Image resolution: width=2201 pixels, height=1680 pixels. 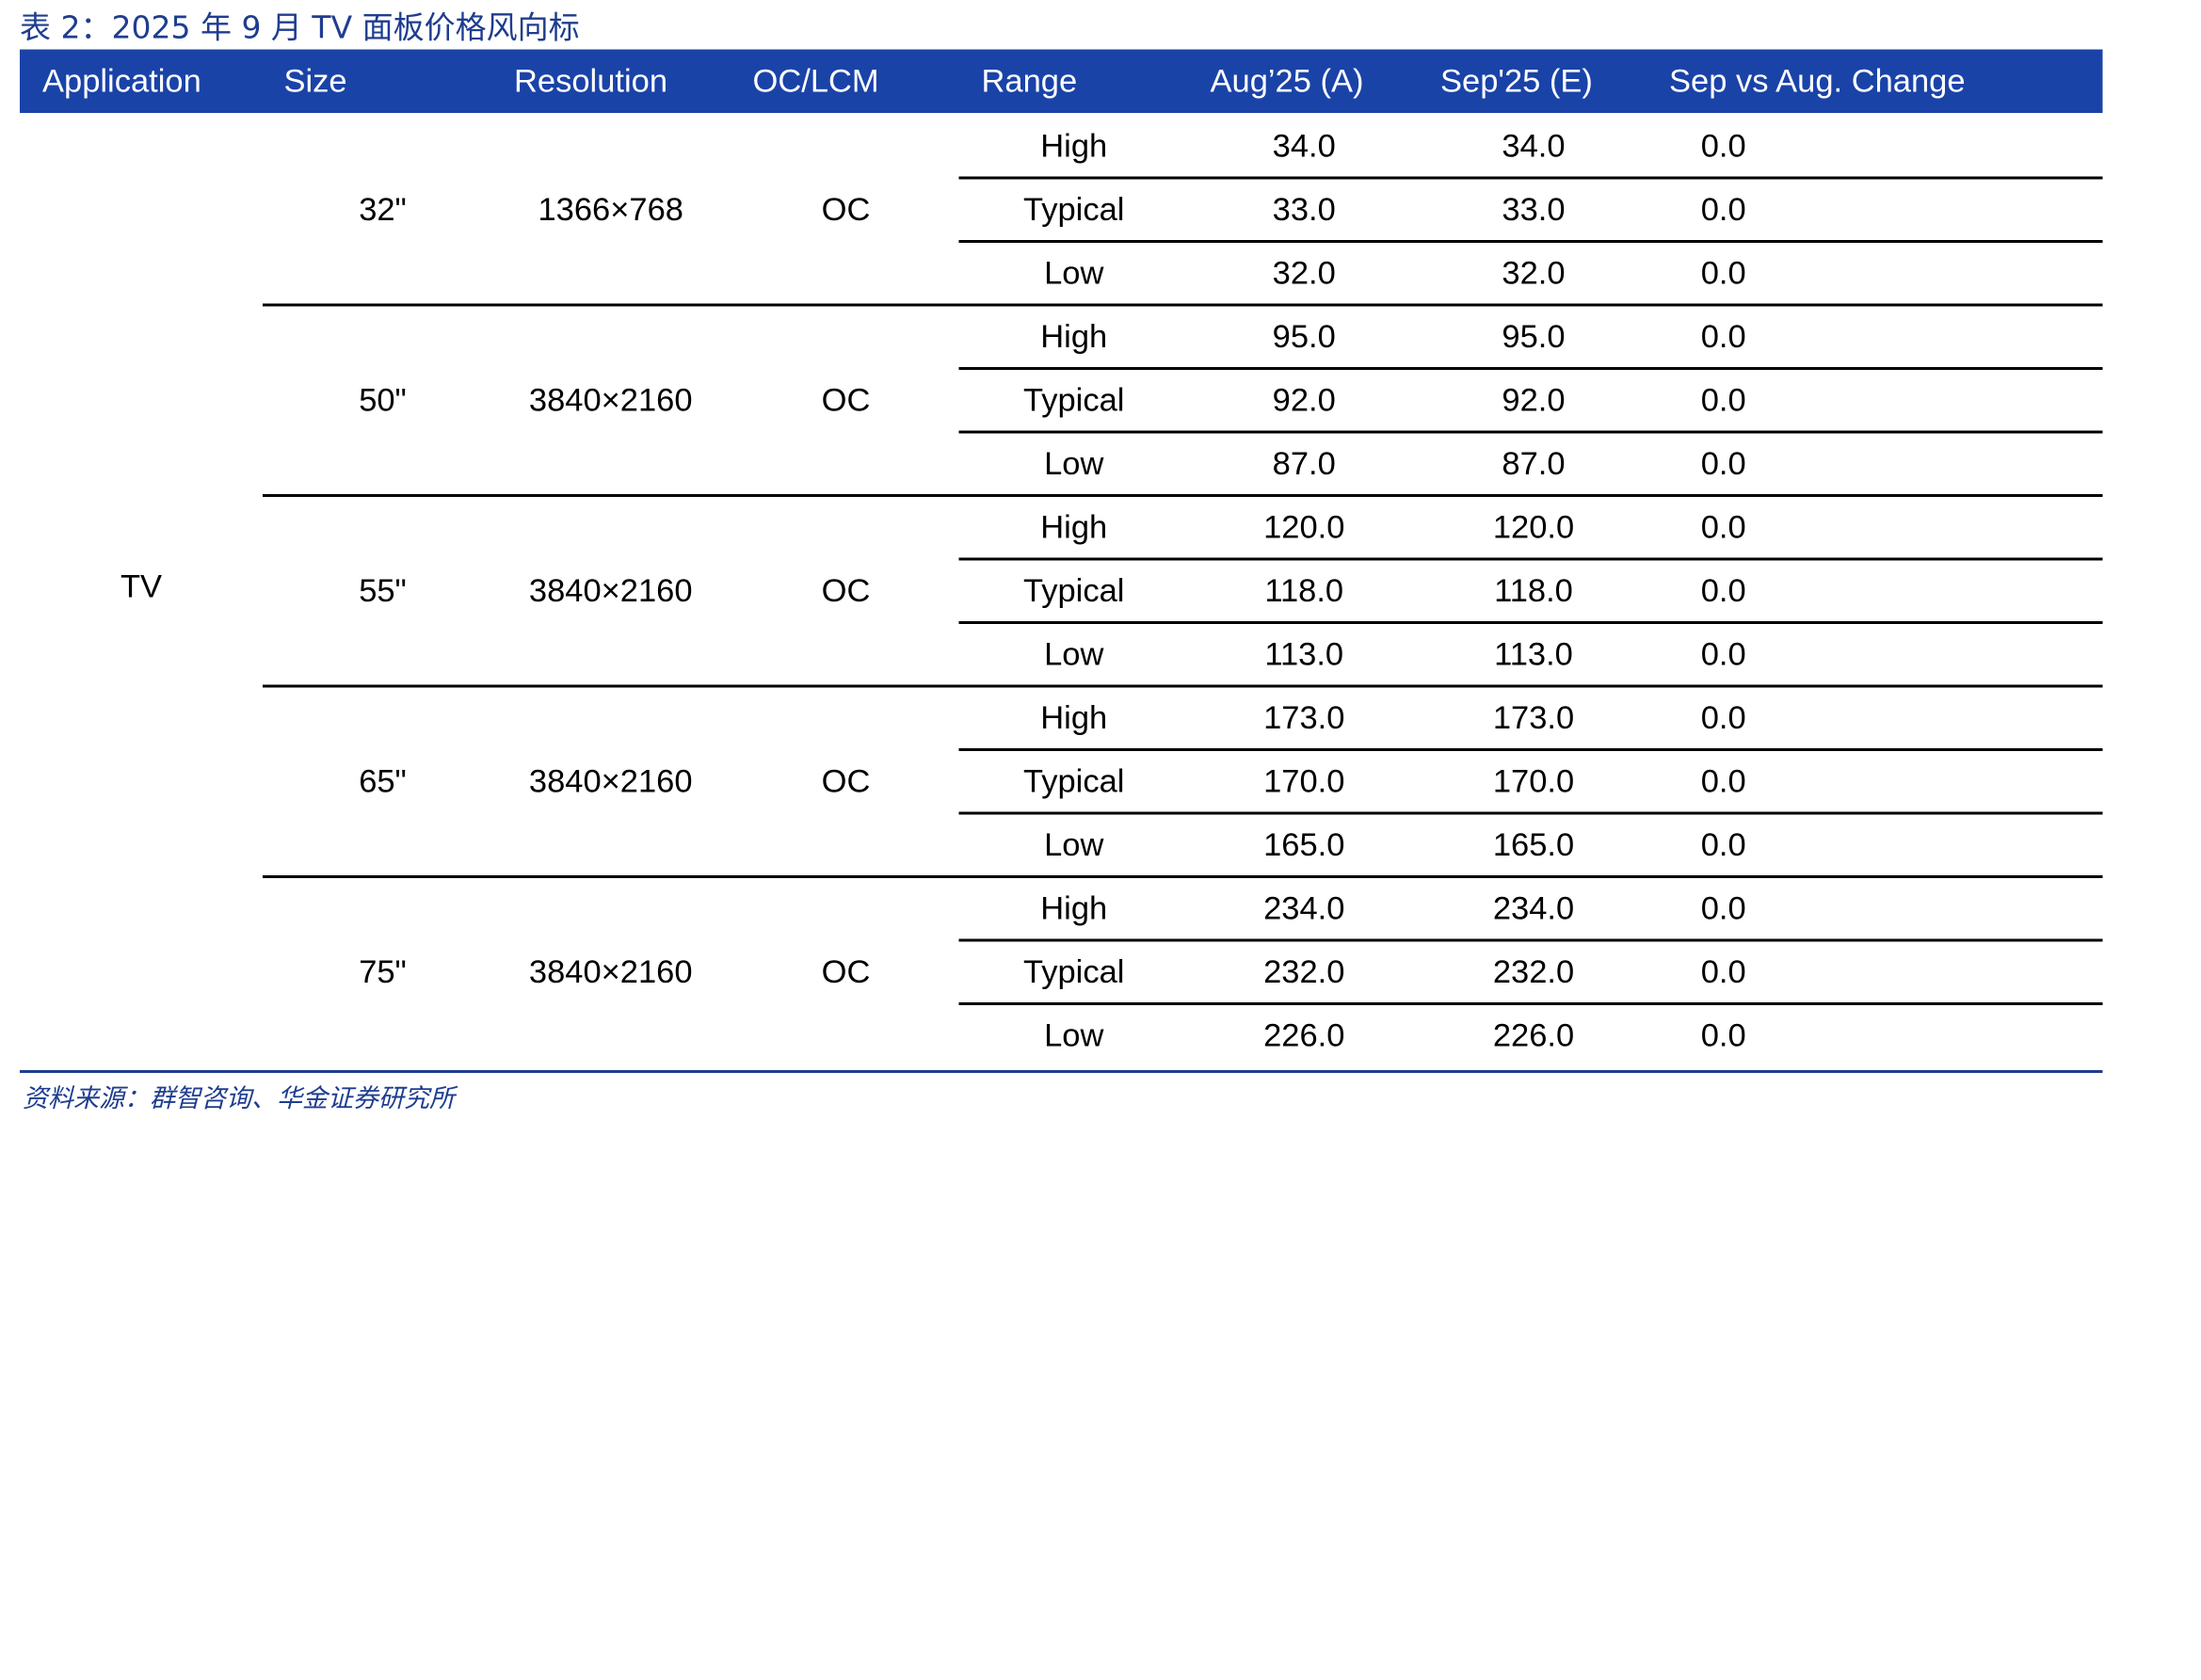 What do you see at coordinates (1534, 653) in the screenshot?
I see `sep-value-cell: 113.0` at bounding box center [1534, 653].